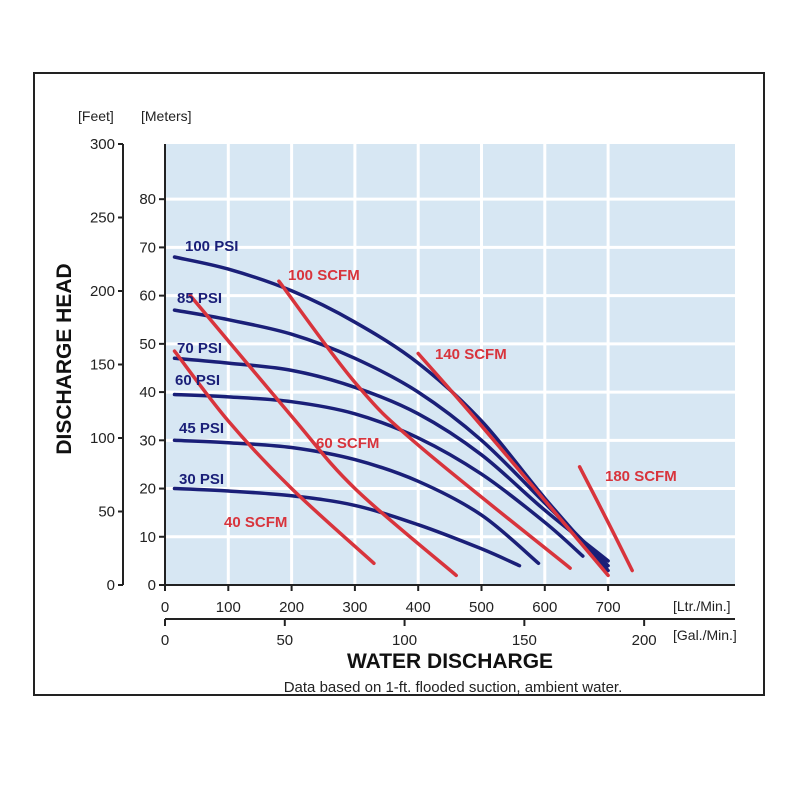 The image size is (800, 800). What do you see at coordinates (102, 438) in the screenshot?
I see `feet-tick-label: 100` at bounding box center [102, 438].